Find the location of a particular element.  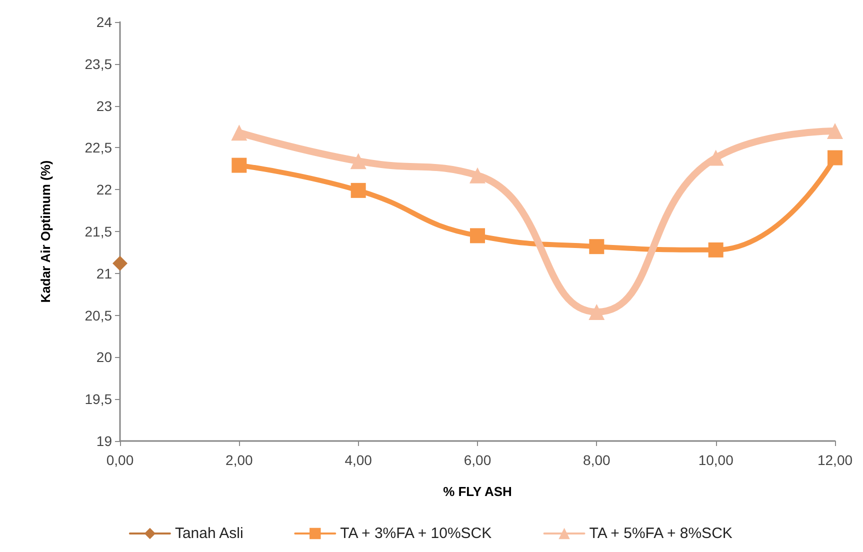

x-axis-title: % FLY ASH is located at coordinates (477, 491).